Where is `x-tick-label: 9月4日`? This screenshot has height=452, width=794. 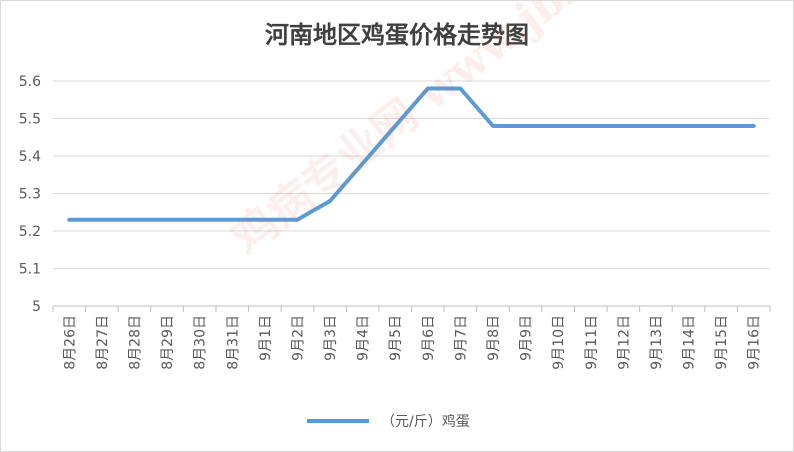 x-tick-label: 9月4日 is located at coordinates (364, 338).